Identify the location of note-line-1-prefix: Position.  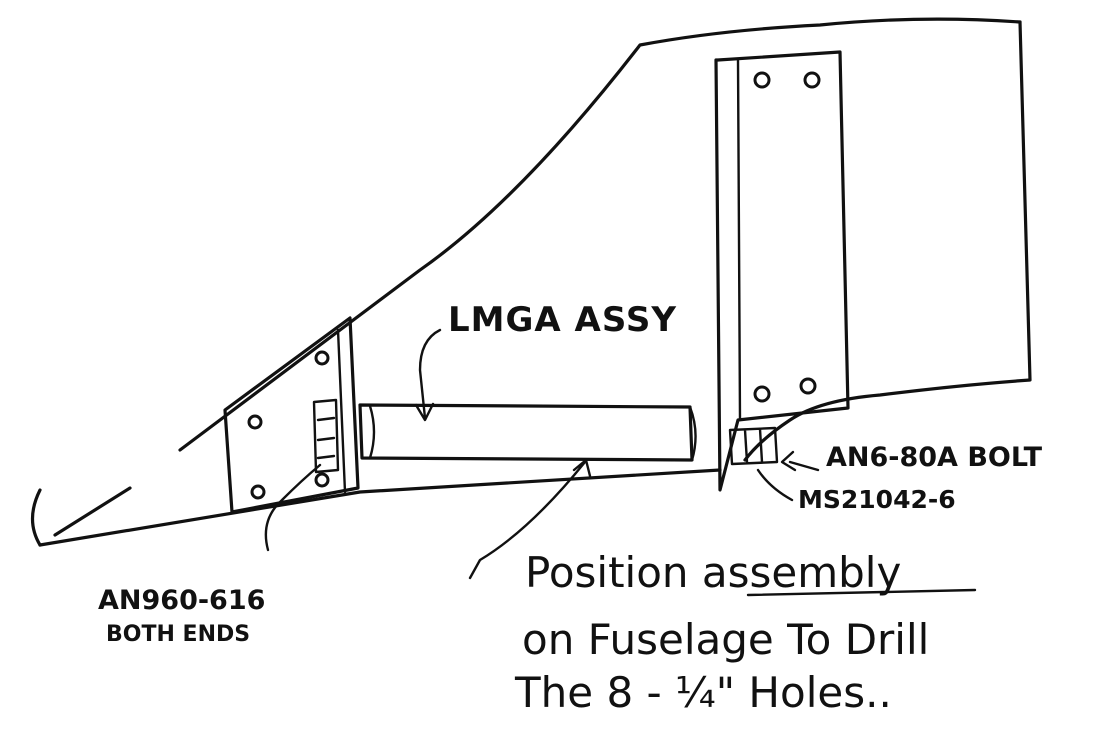
(613, 572).